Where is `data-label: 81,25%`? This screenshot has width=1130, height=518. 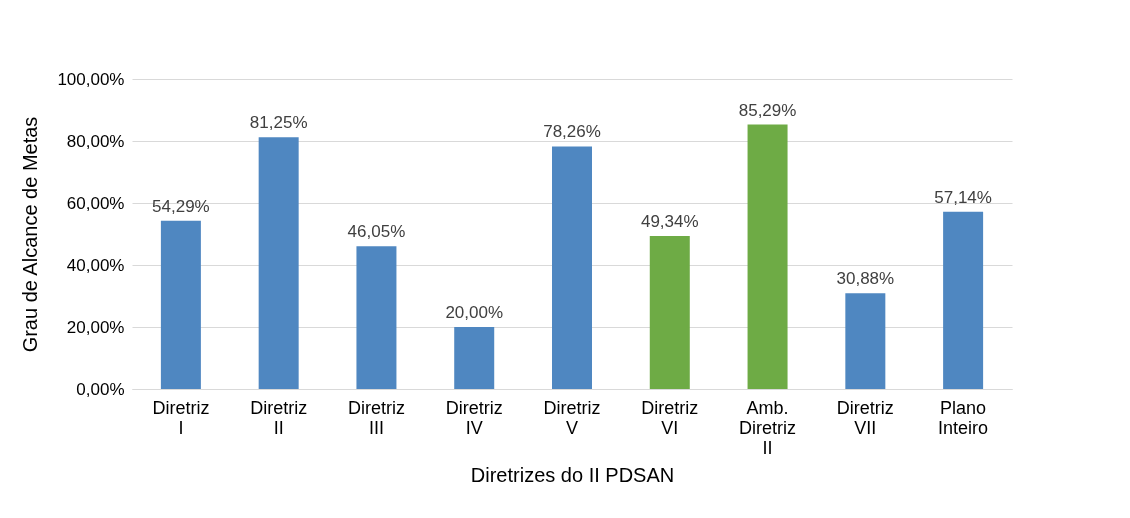 data-label: 81,25% is located at coordinates (278, 123).